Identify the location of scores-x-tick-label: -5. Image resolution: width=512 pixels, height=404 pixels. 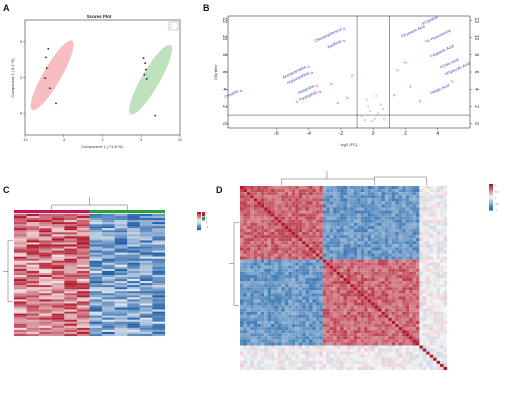
(63, 140).